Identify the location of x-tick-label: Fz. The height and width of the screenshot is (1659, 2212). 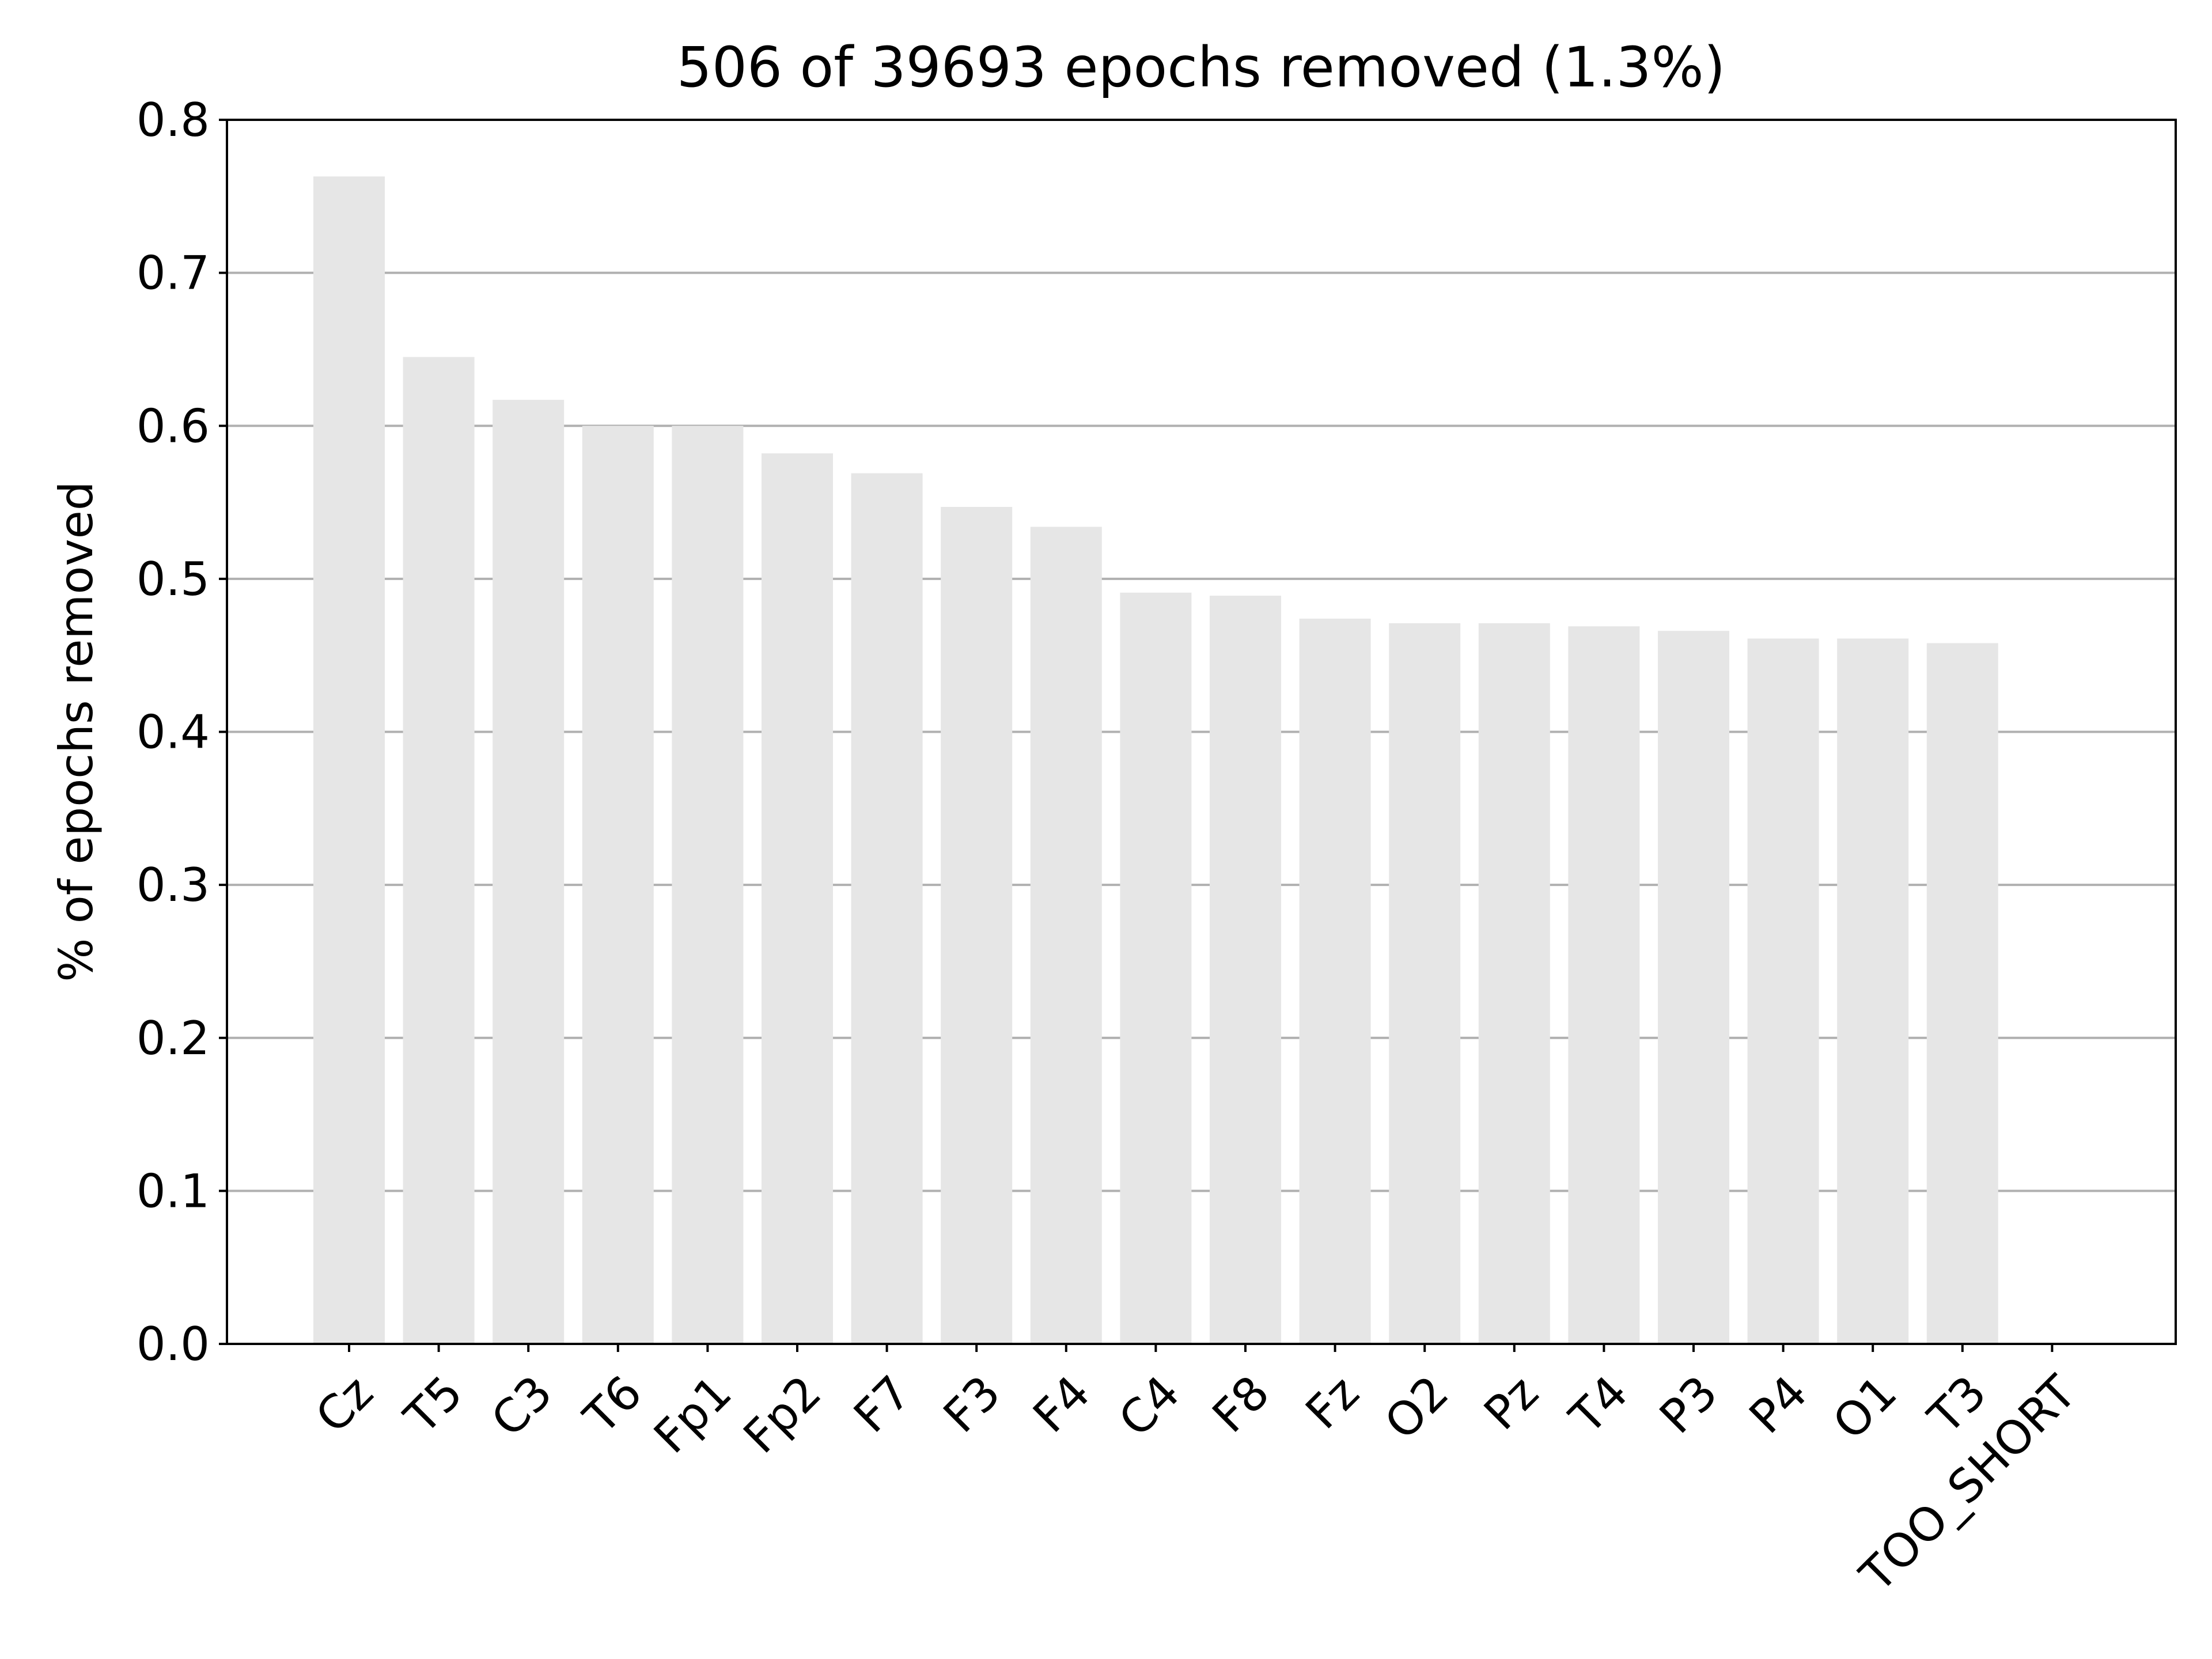
(1332, 1403).